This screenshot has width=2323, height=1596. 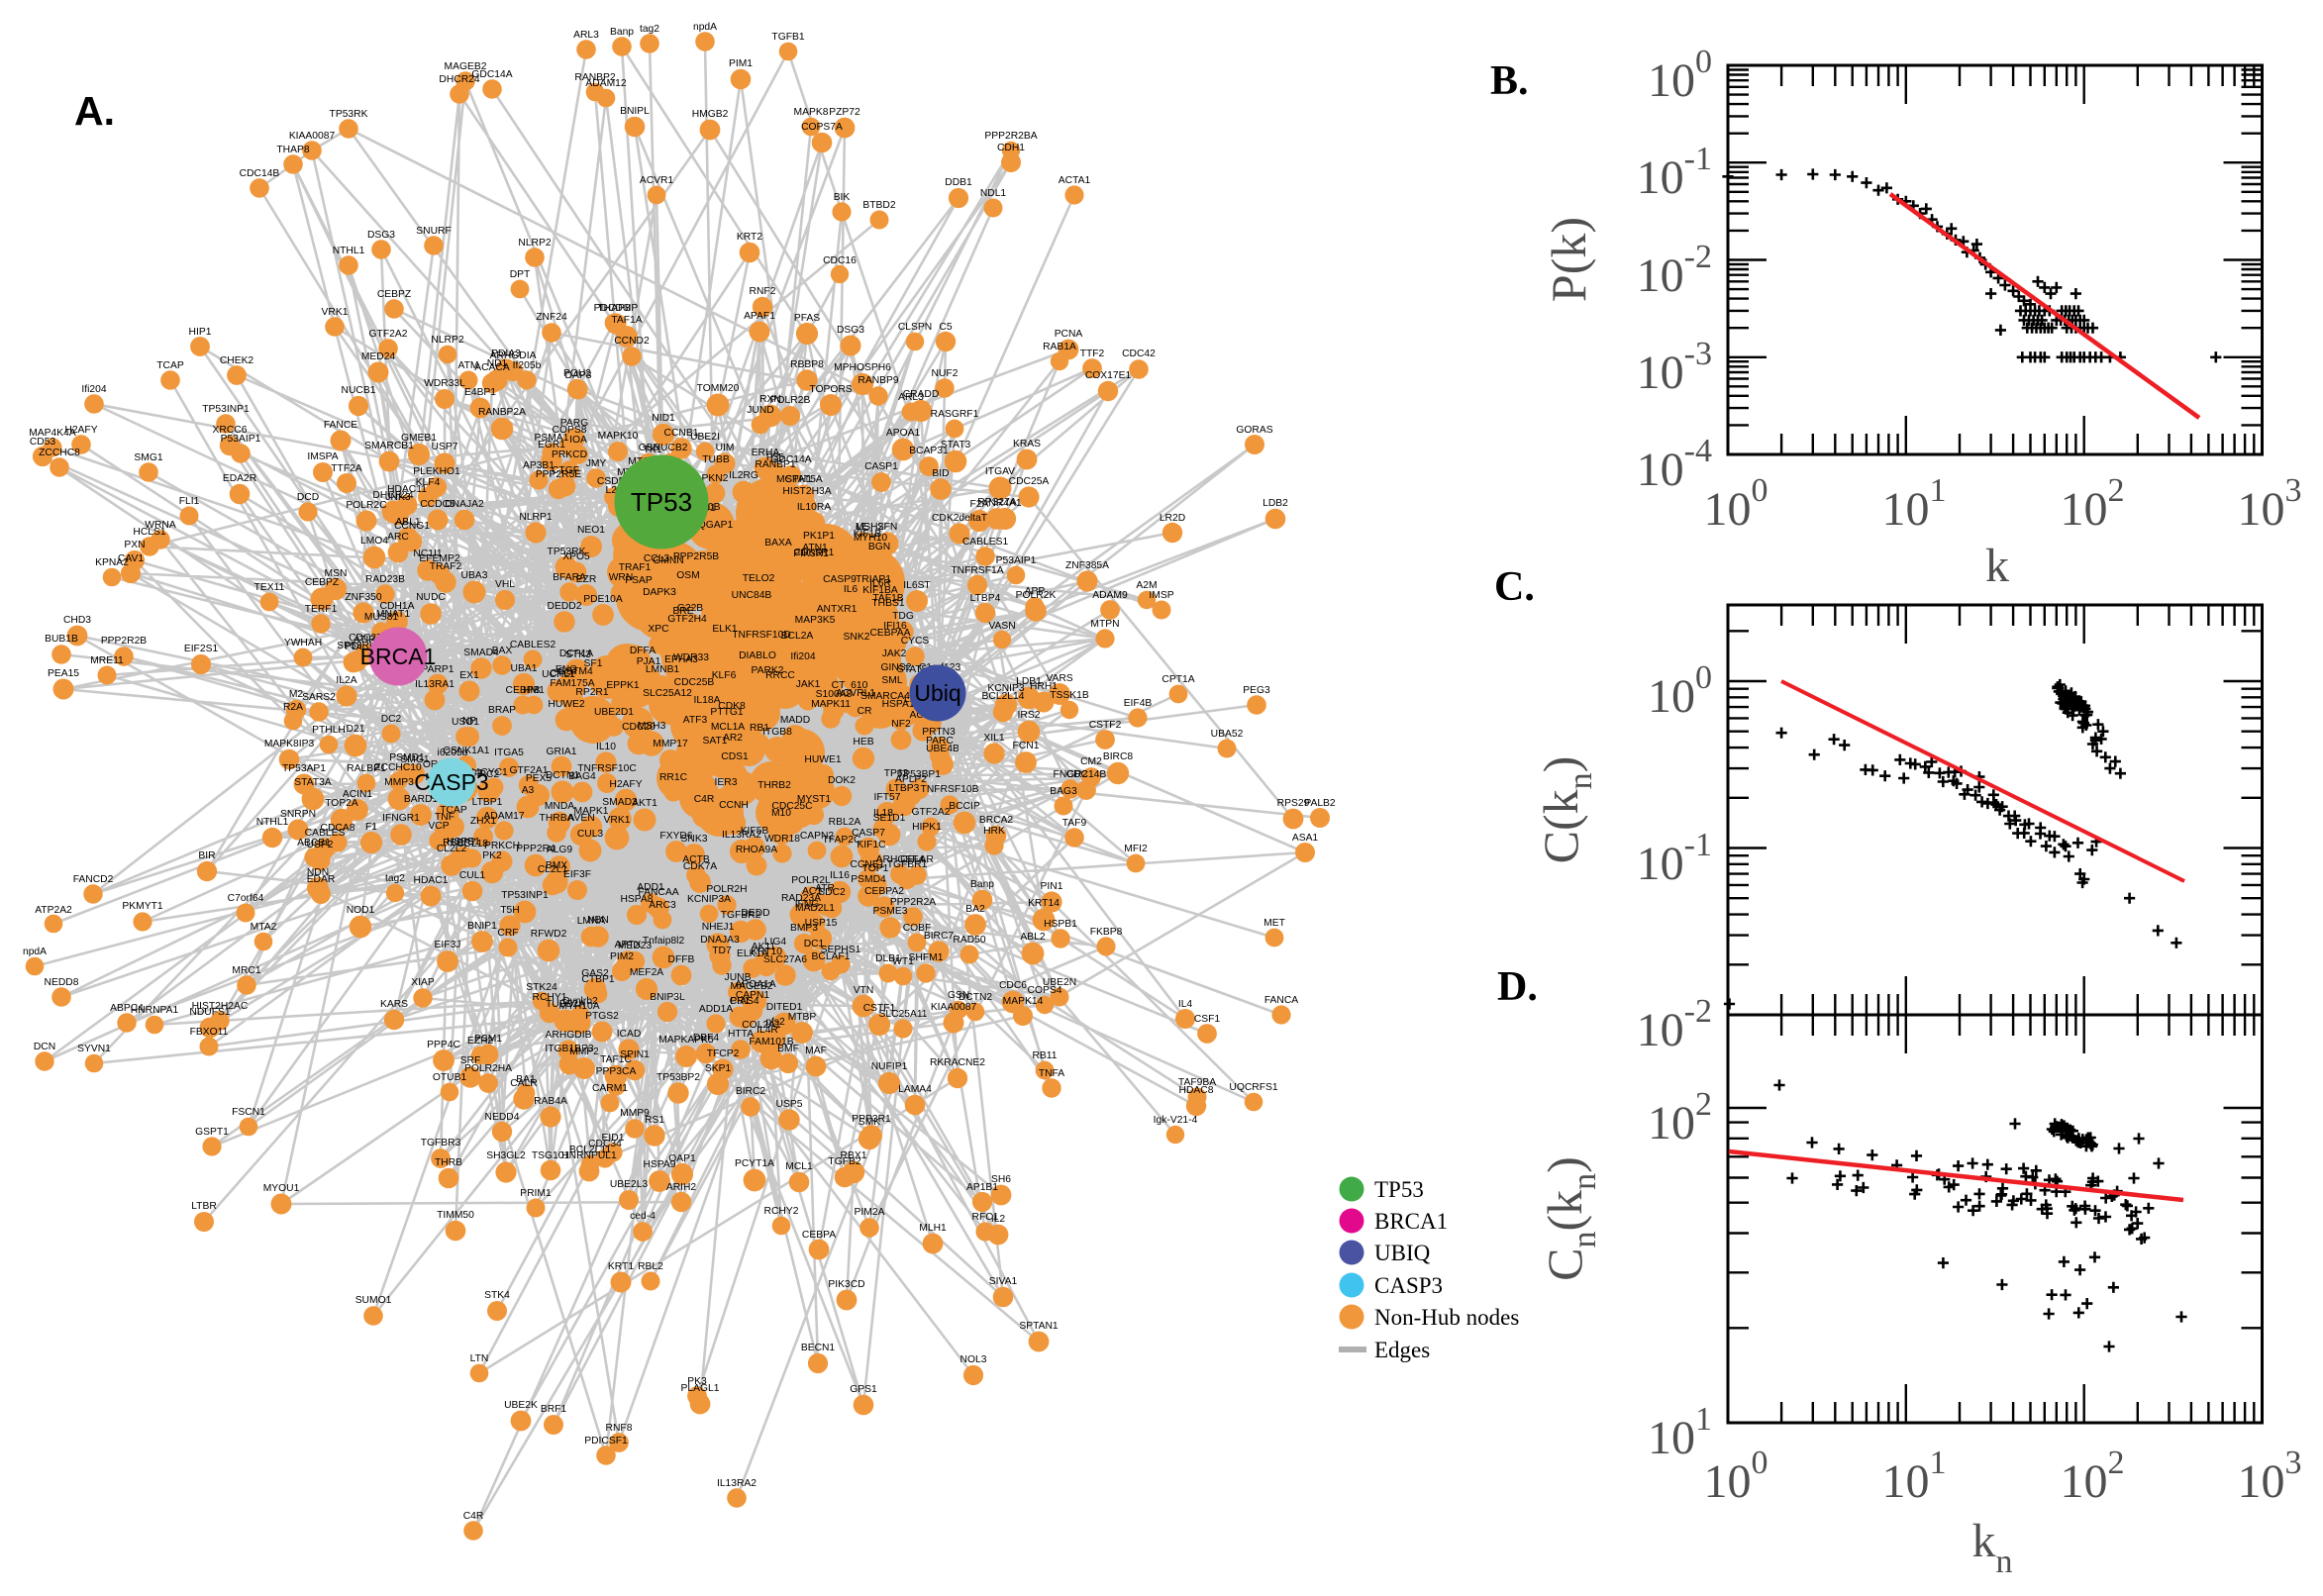 What do you see at coordinates (822, 923) in the screenshot?
I see `svg-text: USP15` at bounding box center [822, 923].